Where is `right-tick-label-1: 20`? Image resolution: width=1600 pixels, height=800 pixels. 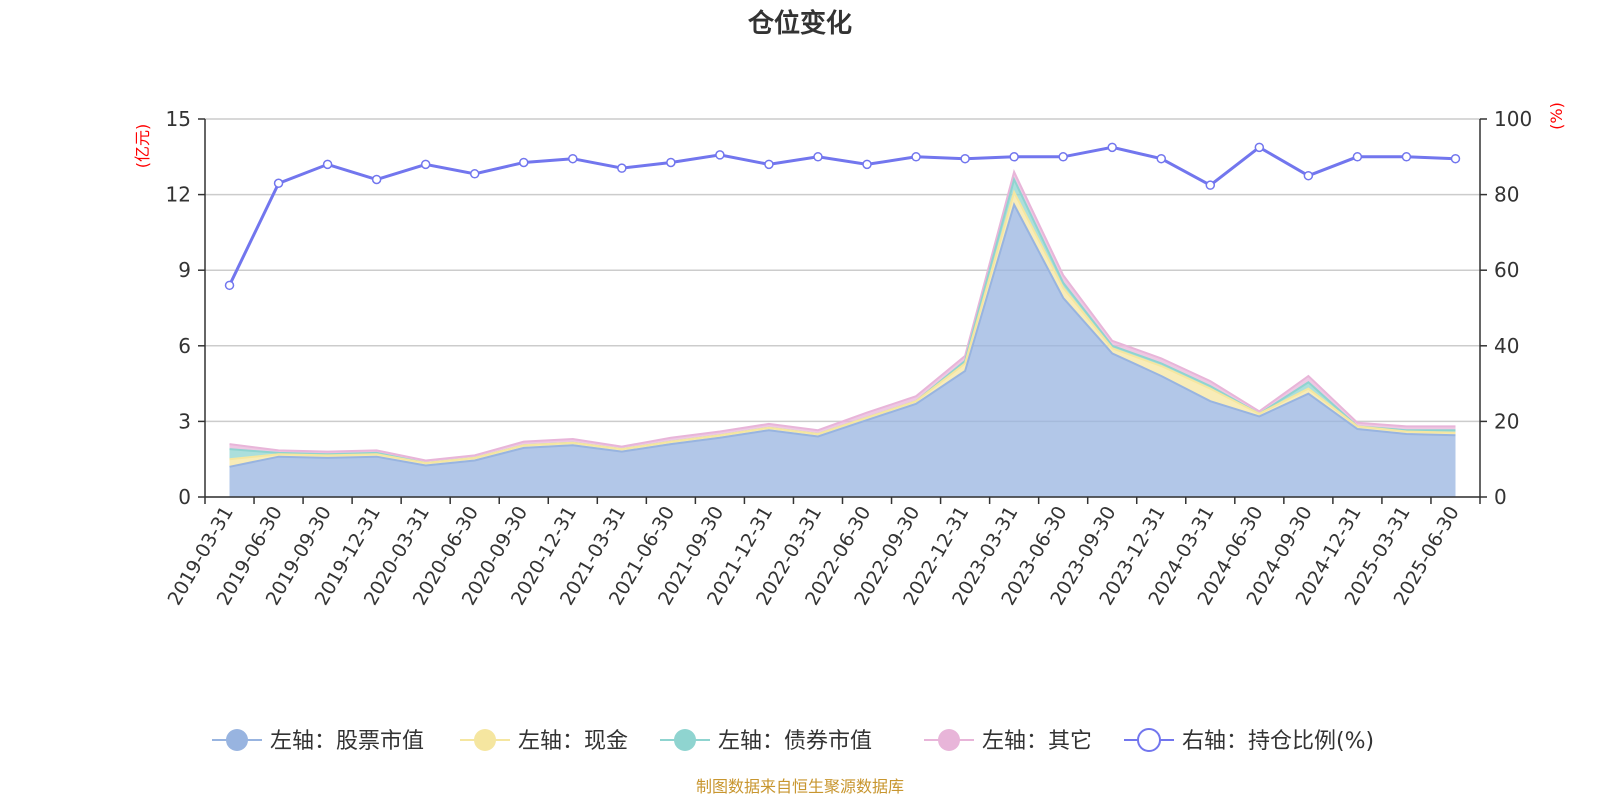
right-tick-label-1: 20 is located at coordinates (1506, 421).